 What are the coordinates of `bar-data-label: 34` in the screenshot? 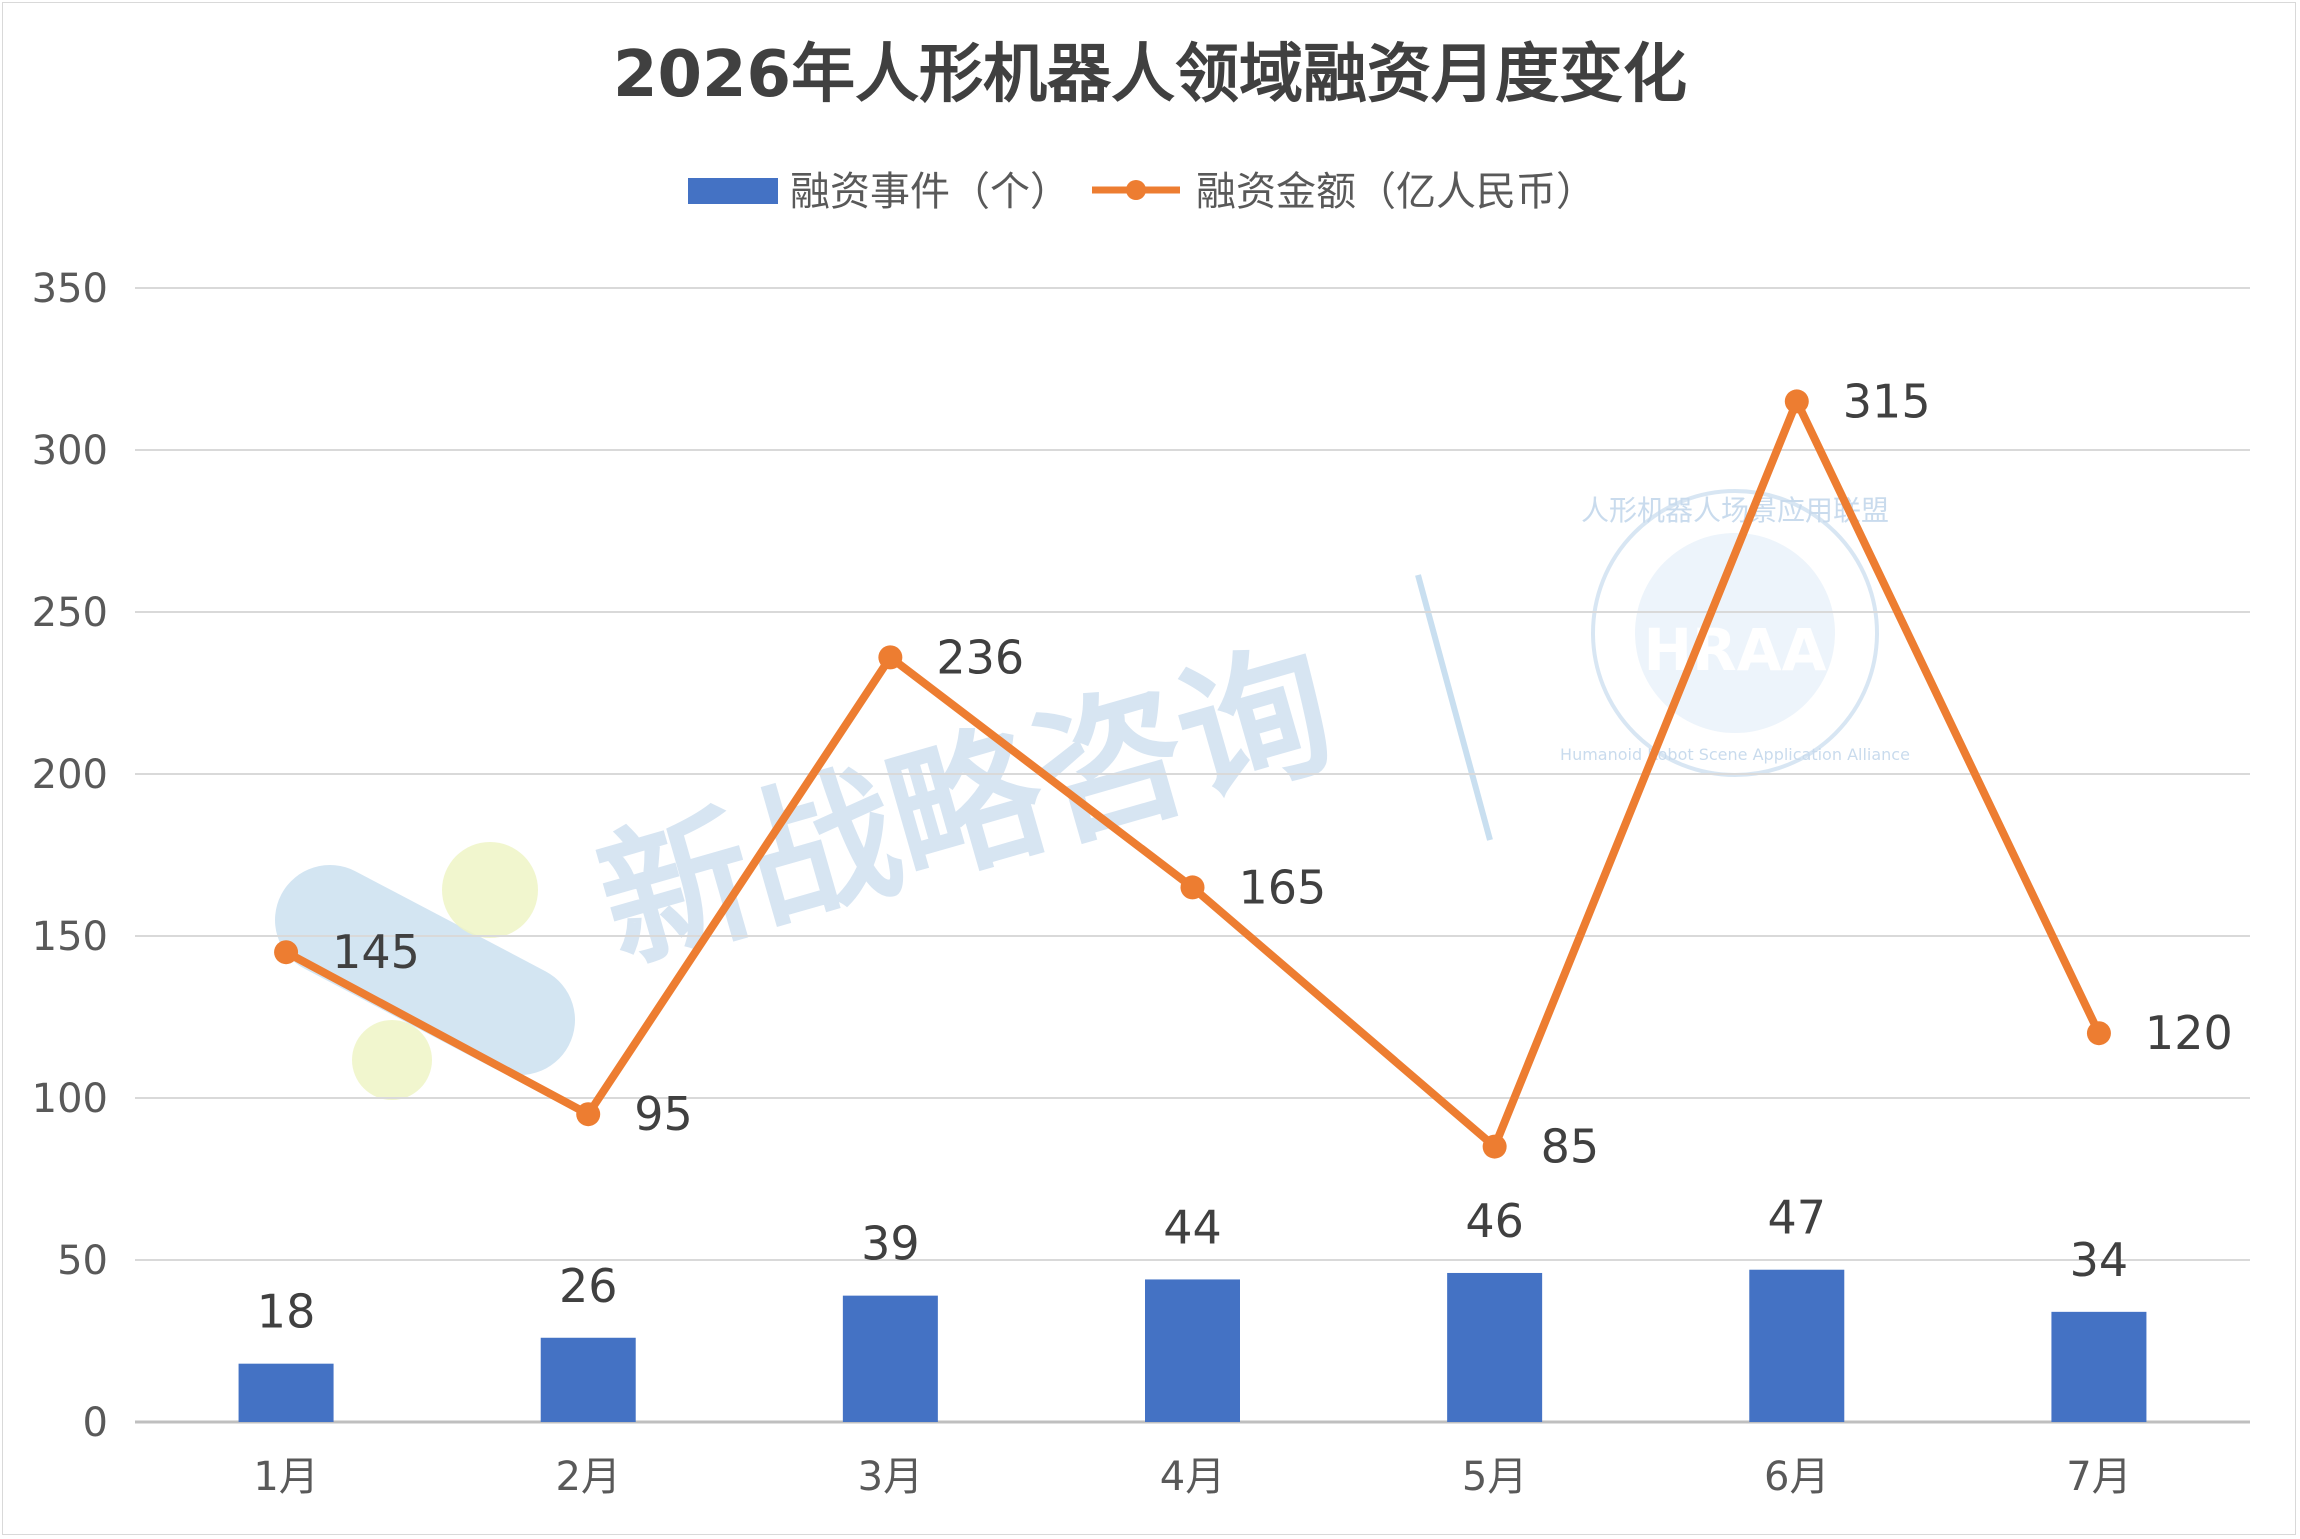 It's located at (2099, 1260).